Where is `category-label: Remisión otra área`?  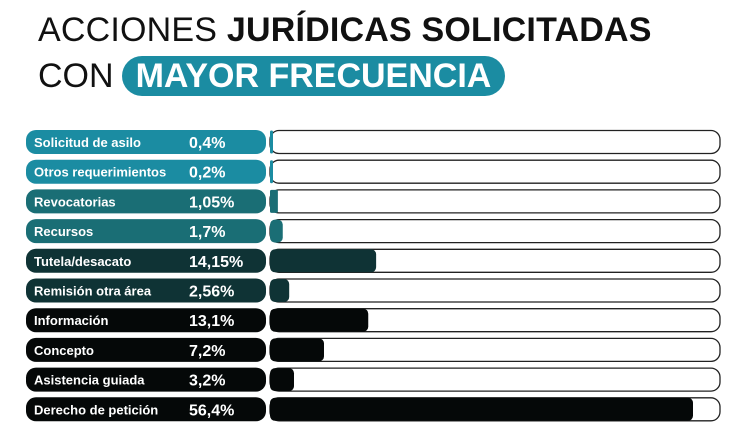
category-label: Remisión otra área is located at coordinates (93, 291).